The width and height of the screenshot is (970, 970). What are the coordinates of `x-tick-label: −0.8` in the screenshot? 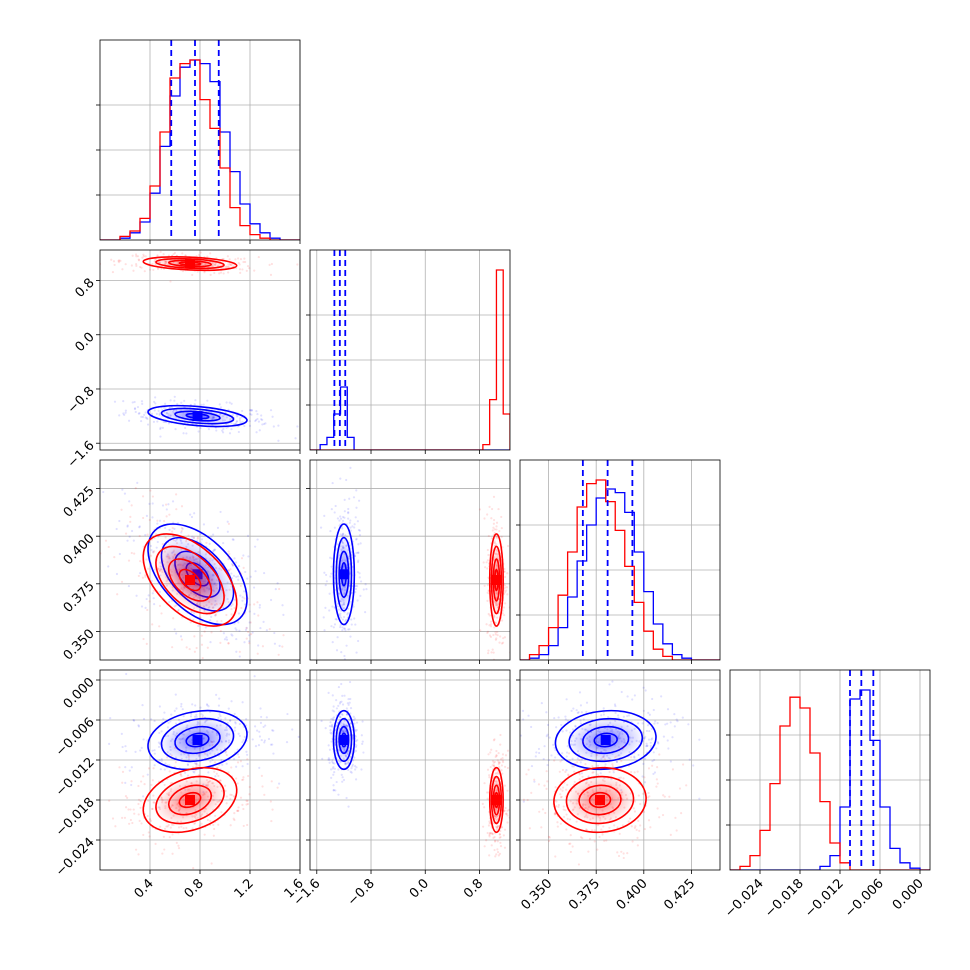 It's located at (361, 892).